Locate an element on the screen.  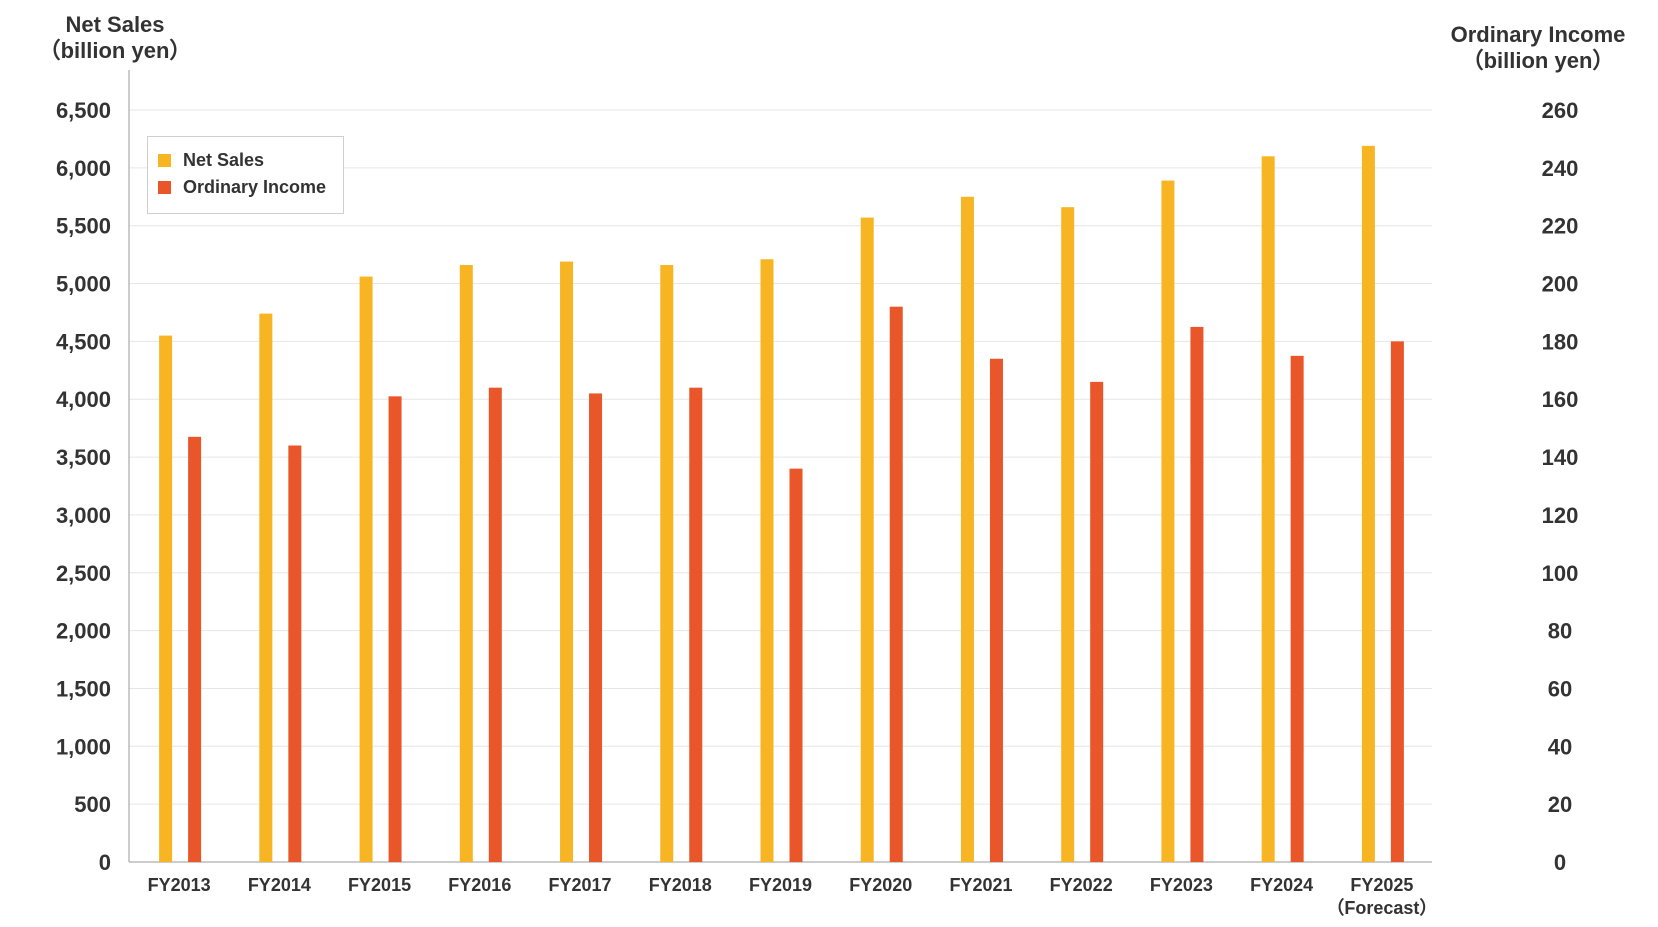
left-axis-title-line2: （billion yen） is located at coordinates (115, 50).